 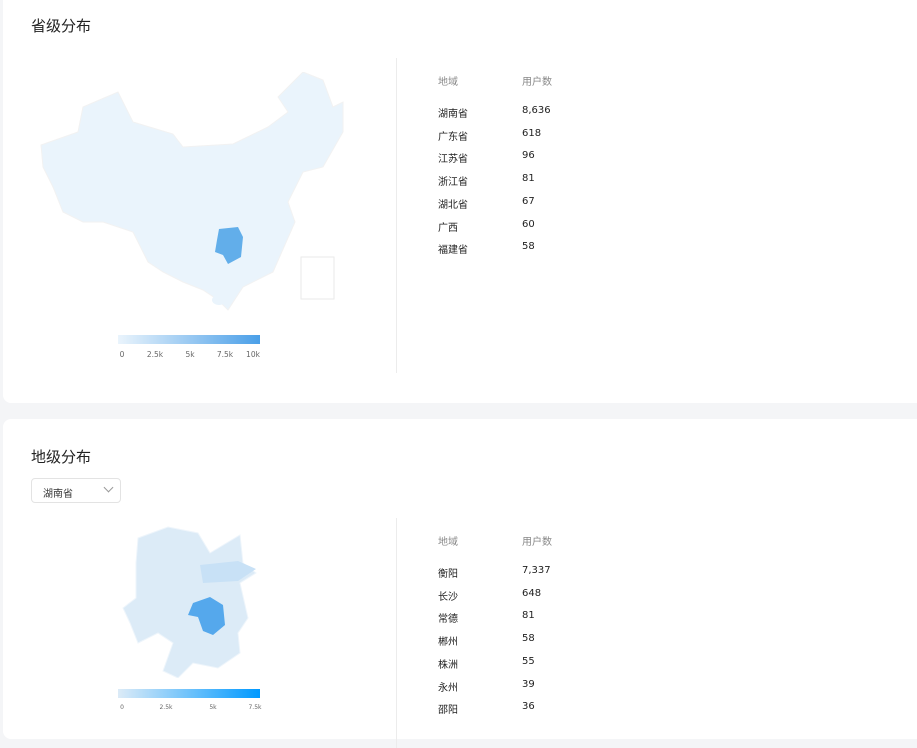 I want to click on users-cell: 36, so click(x=528, y=707).